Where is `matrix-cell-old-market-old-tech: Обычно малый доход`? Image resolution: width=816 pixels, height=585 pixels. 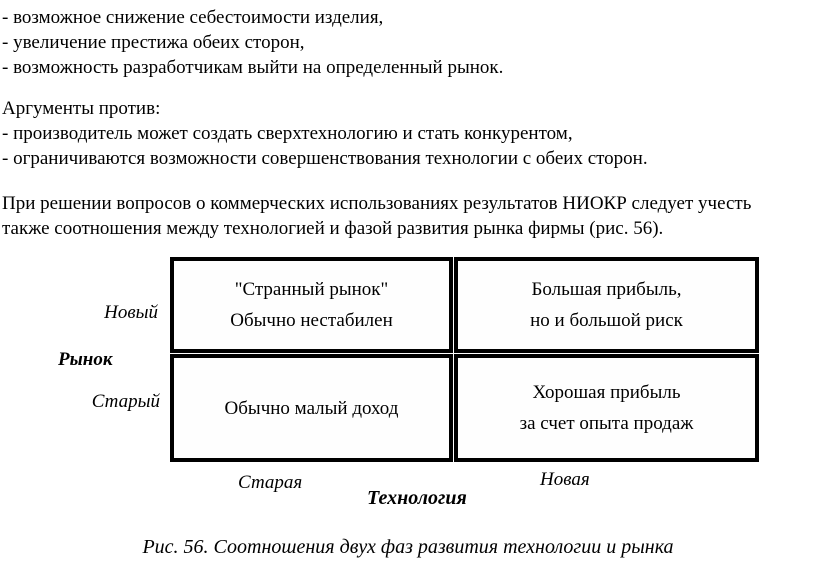
matrix-cell-old-market-old-tech: Обычно малый доход is located at coordinates (311, 408).